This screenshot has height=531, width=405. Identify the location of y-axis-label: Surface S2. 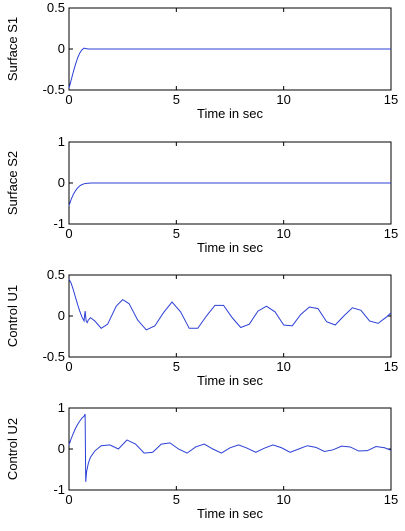
(12, 183).